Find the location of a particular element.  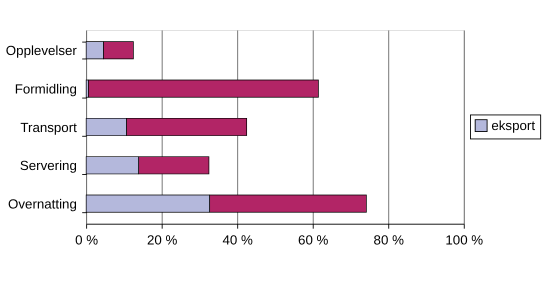

x-tick-label: 80 % is located at coordinates (389, 240).